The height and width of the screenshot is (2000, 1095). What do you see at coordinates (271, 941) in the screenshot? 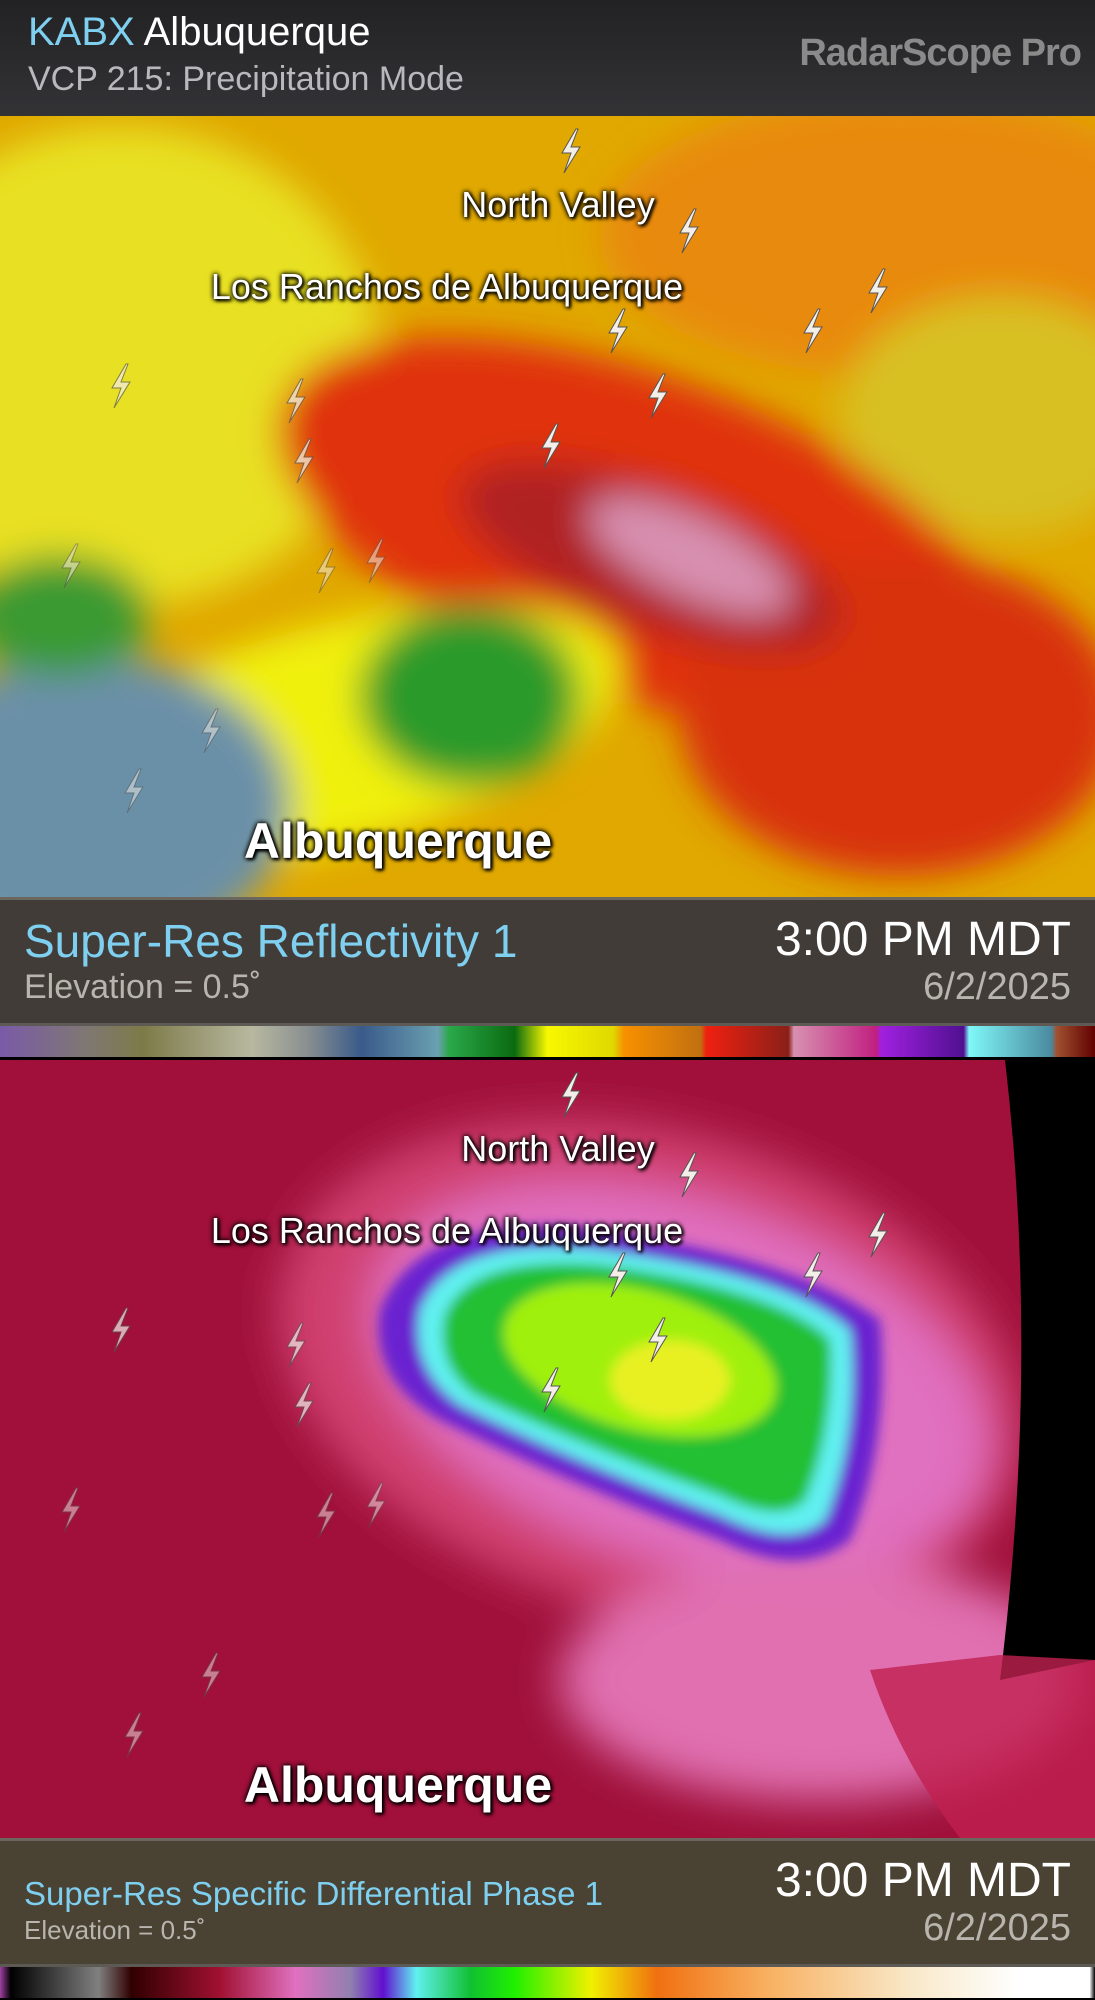
I see `product-name: Super-Res Reflectivity 1` at bounding box center [271, 941].